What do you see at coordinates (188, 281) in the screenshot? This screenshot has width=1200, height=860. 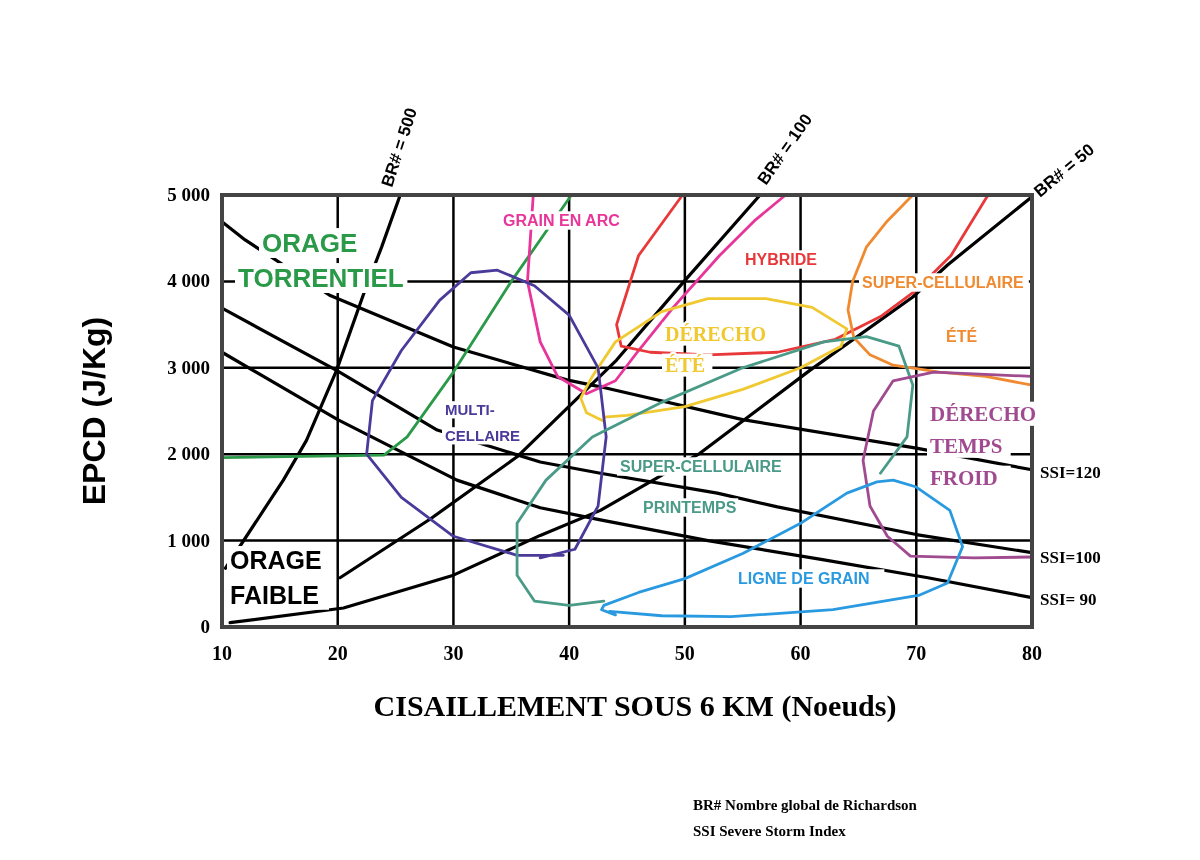 I see `y-tick-label: 4 000` at bounding box center [188, 281].